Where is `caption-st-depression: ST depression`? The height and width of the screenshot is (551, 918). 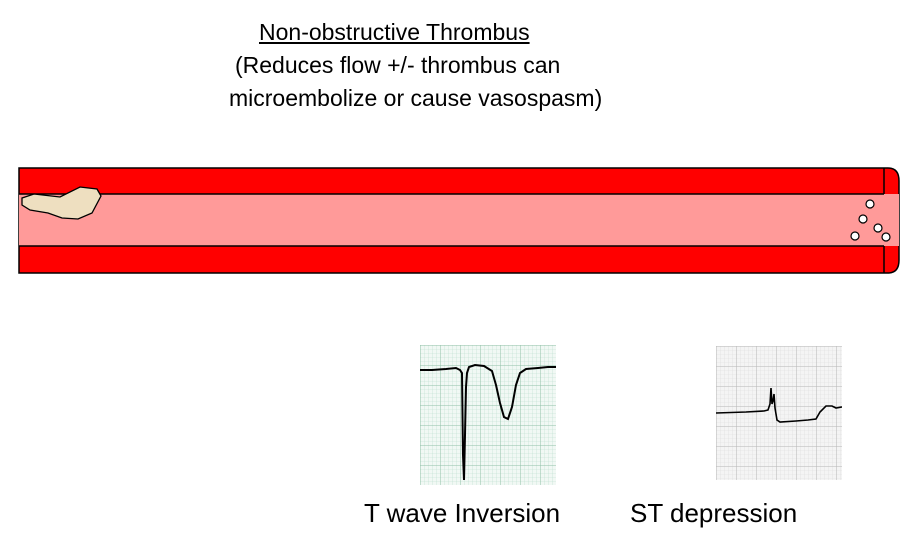 caption-st-depression: ST depression is located at coordinates (714, 513).